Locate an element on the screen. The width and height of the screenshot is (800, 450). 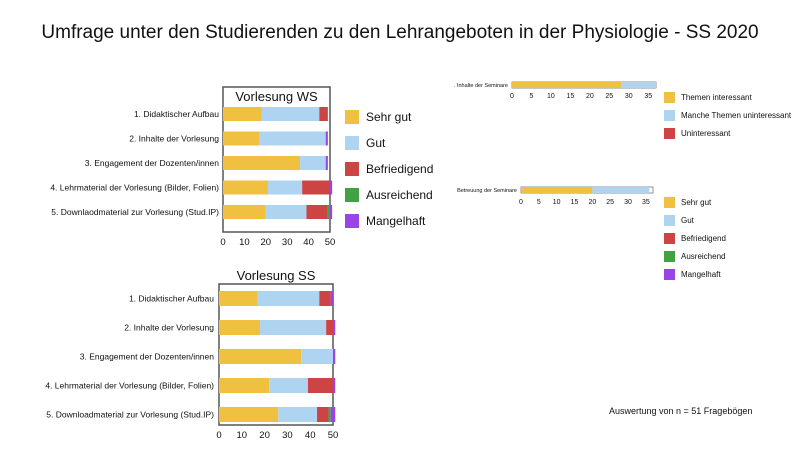
bar-themen-interessant is located at coordinates (566, 85).